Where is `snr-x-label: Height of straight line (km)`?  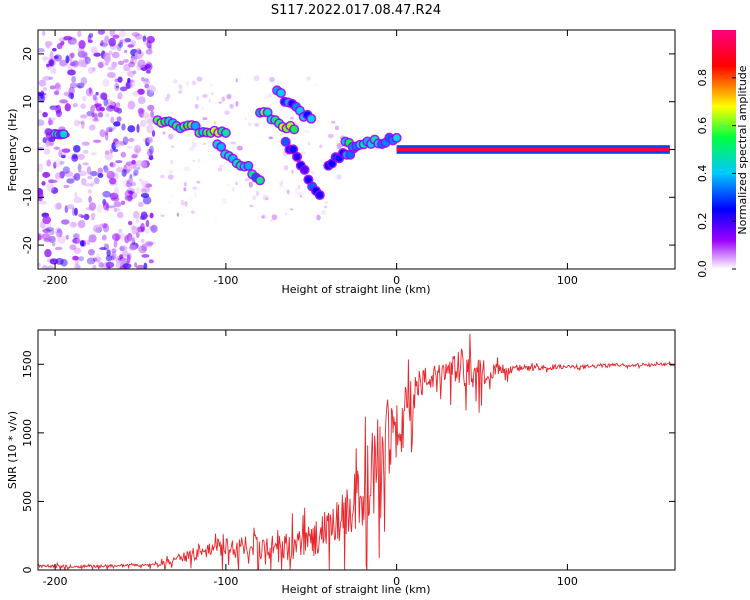 snr-x-label: Height of straight line (km) is located at coordinates (355, 589).